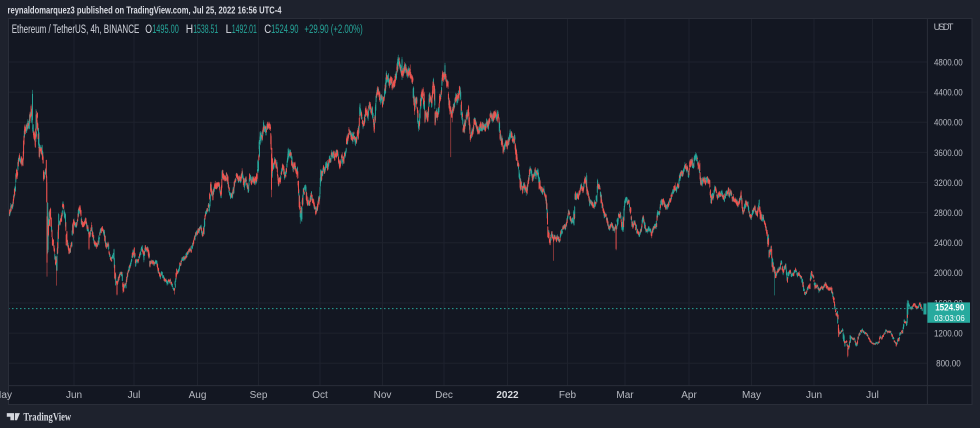 The height and width of the screenshot is (428, 980). What do you see at coordinates (568, 395) in the screenshot?
I see `svg-text: Feb` at bounding box center [568, 395].